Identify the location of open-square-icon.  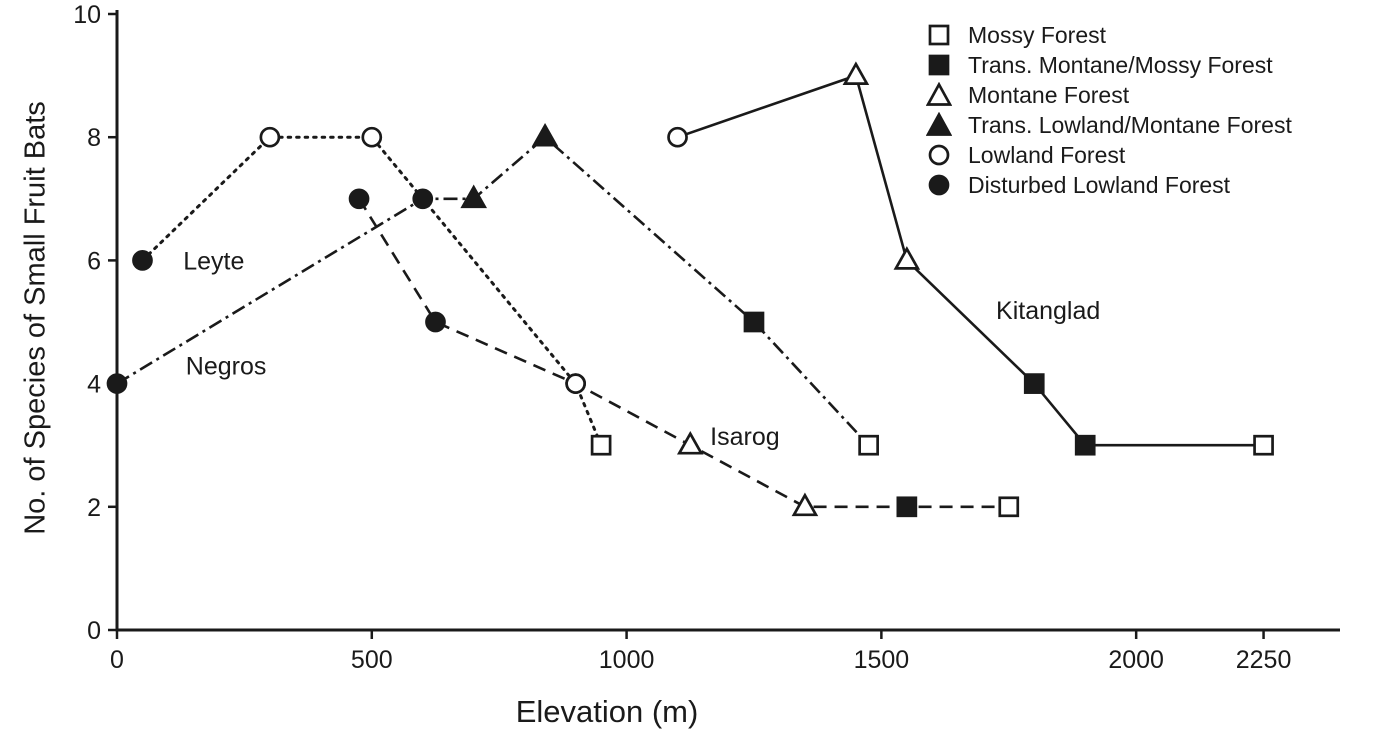
(939, 35).